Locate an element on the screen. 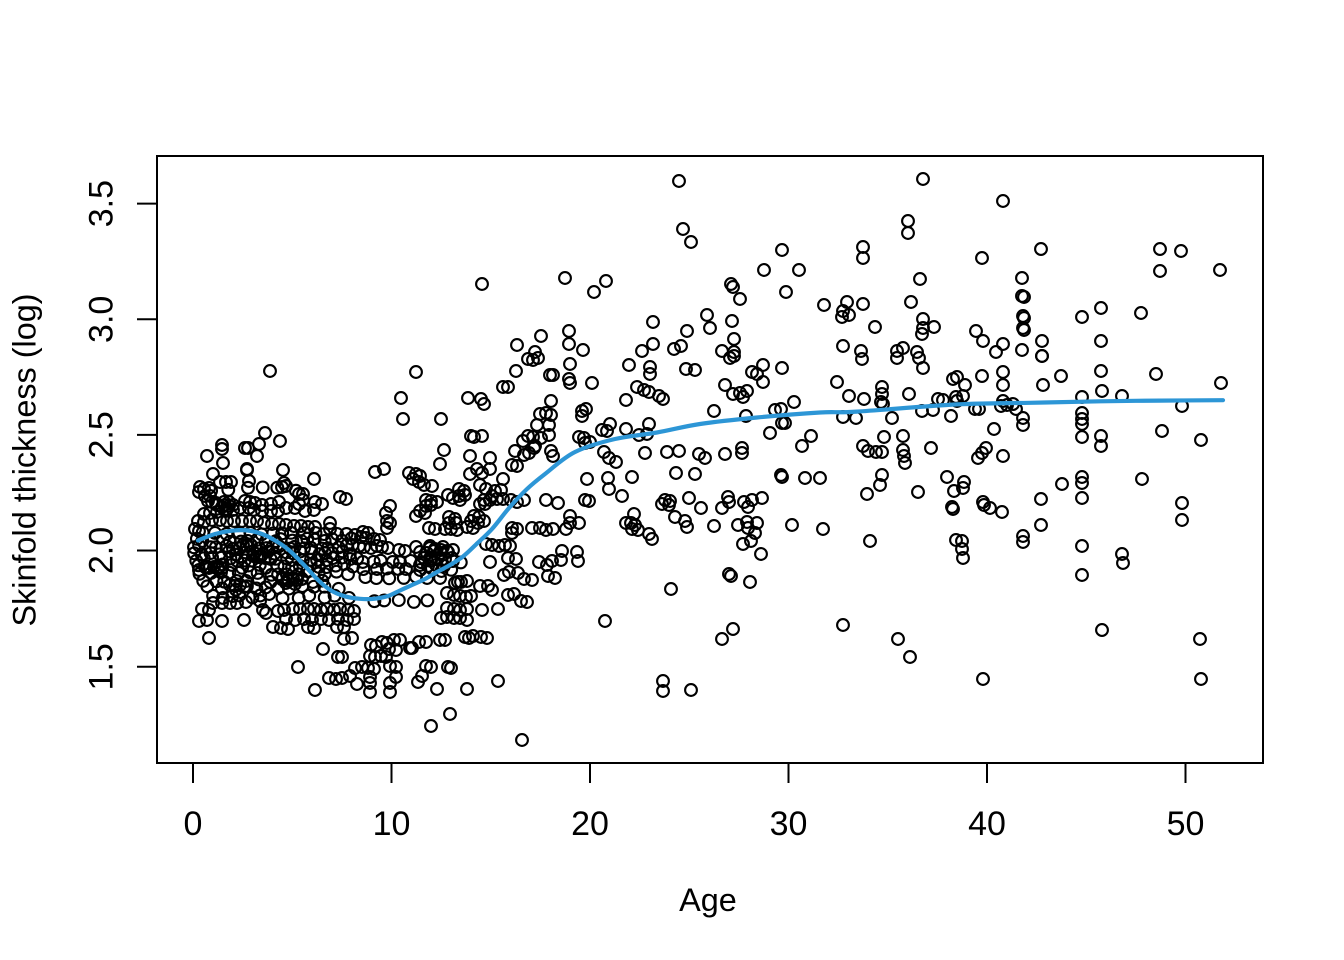 This screenshot has width=1344, height=960. svg-text: 30 is located at coordinates (789, 824).